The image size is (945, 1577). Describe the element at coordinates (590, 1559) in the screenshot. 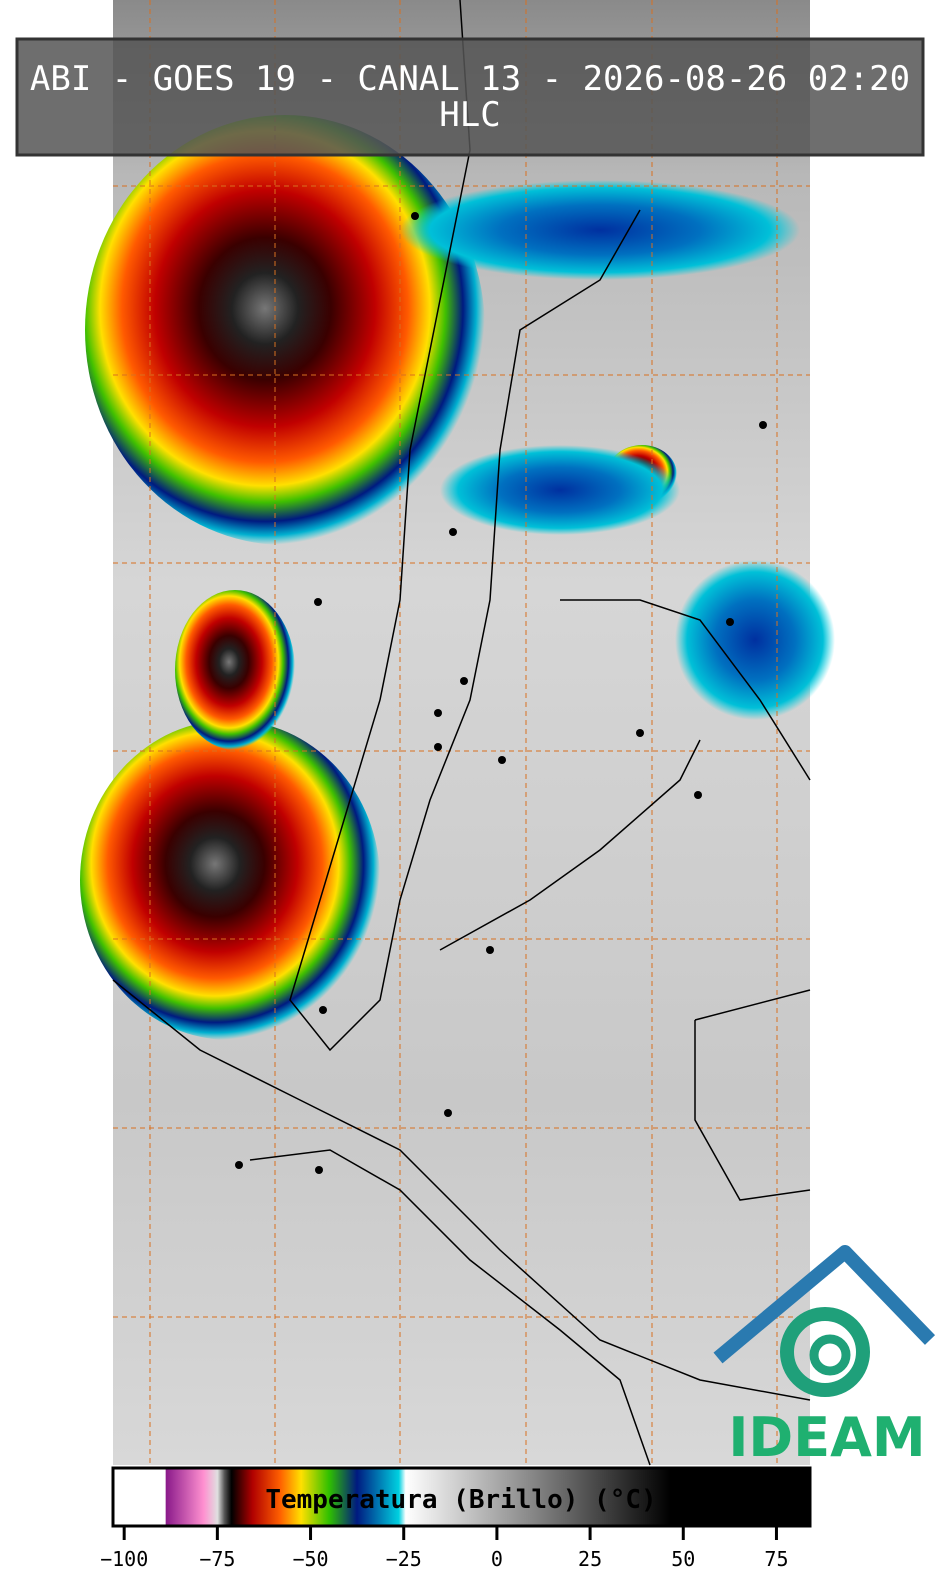

I see `colorbar-tick-label: 25` at that location.